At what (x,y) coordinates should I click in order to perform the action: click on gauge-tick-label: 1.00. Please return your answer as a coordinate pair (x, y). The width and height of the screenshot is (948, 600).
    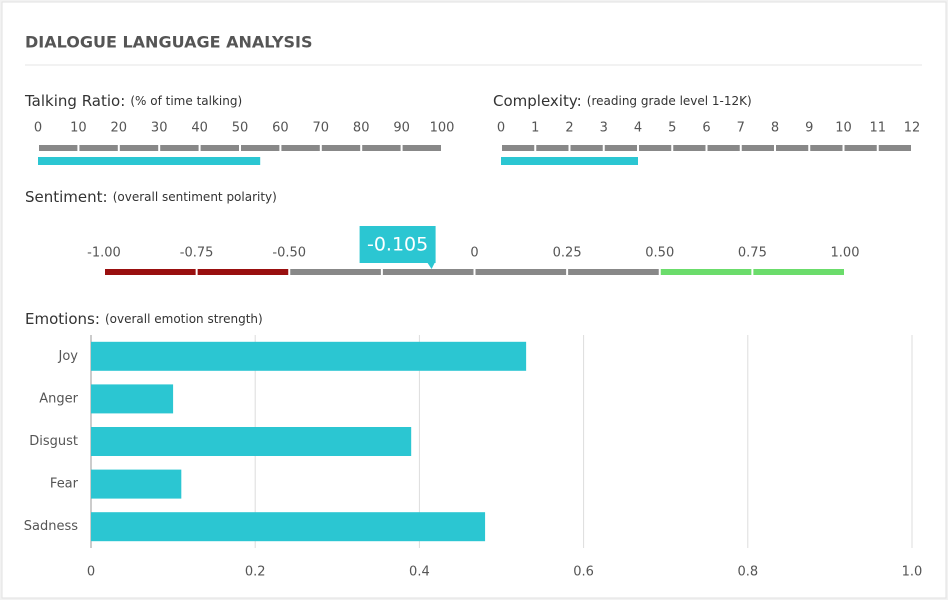
    Looking at the image, I should click on (845, 253).